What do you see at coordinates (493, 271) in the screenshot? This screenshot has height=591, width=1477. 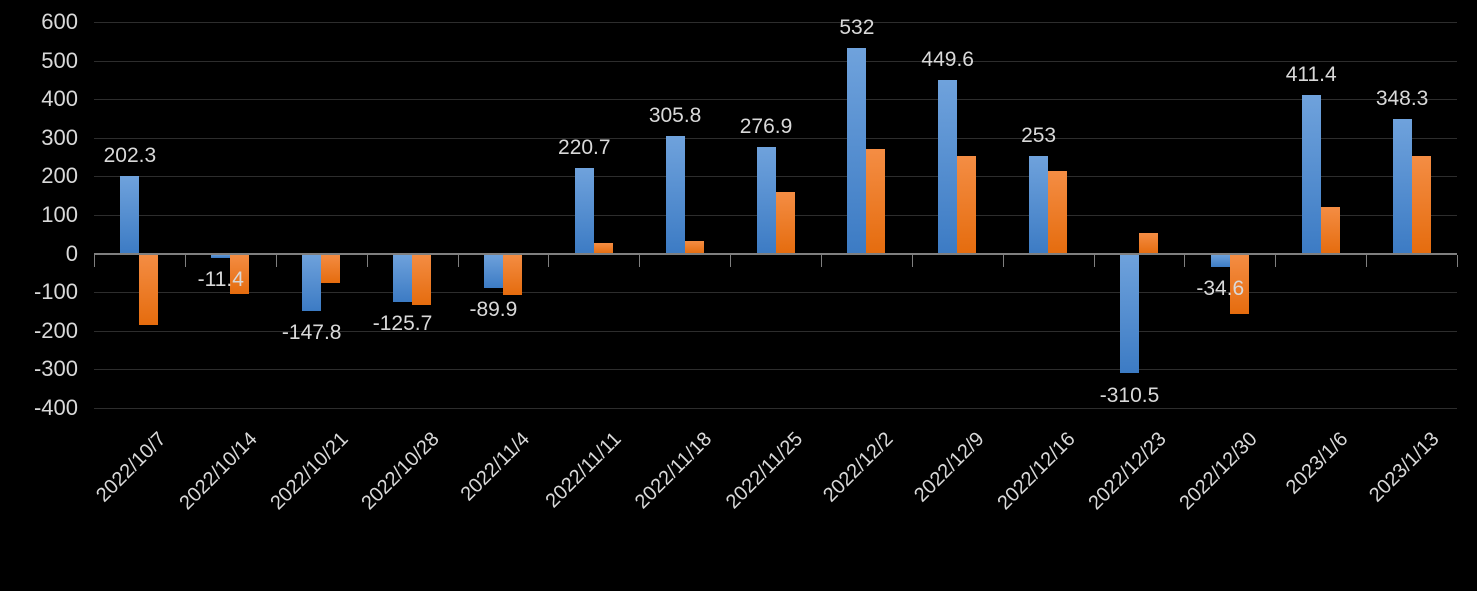 I see `bar-series-blue-2022/11/4` at bounding box center [493, 271].